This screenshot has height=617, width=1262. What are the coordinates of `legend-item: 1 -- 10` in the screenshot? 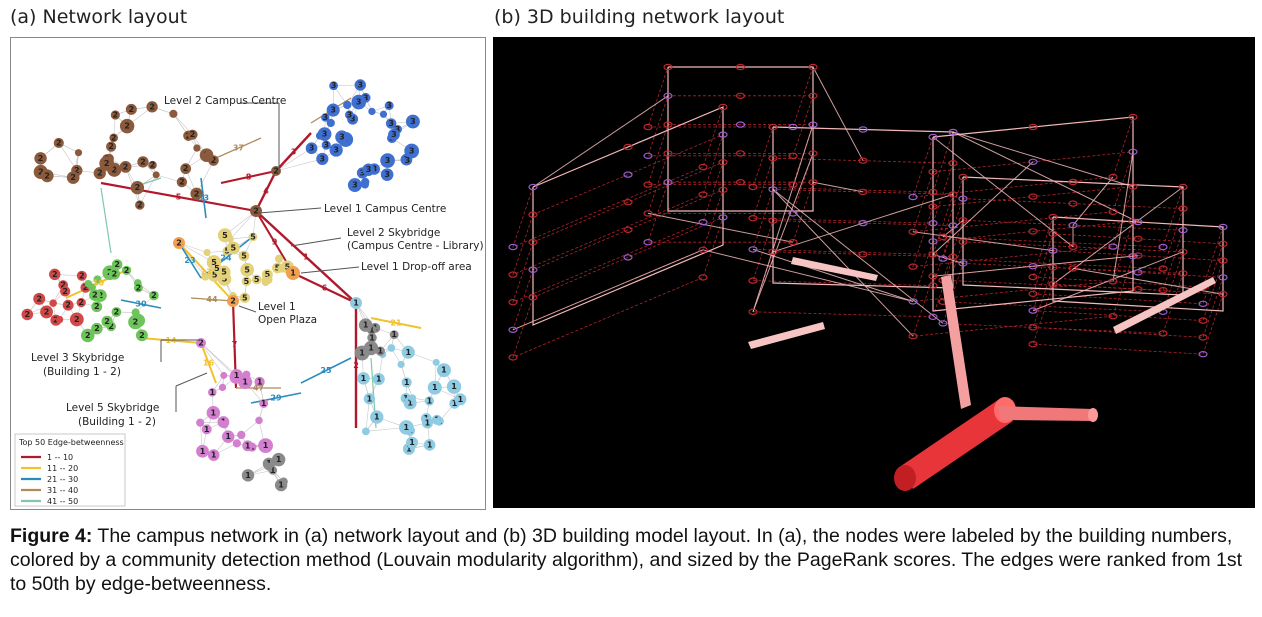 It's located at (47, 457).